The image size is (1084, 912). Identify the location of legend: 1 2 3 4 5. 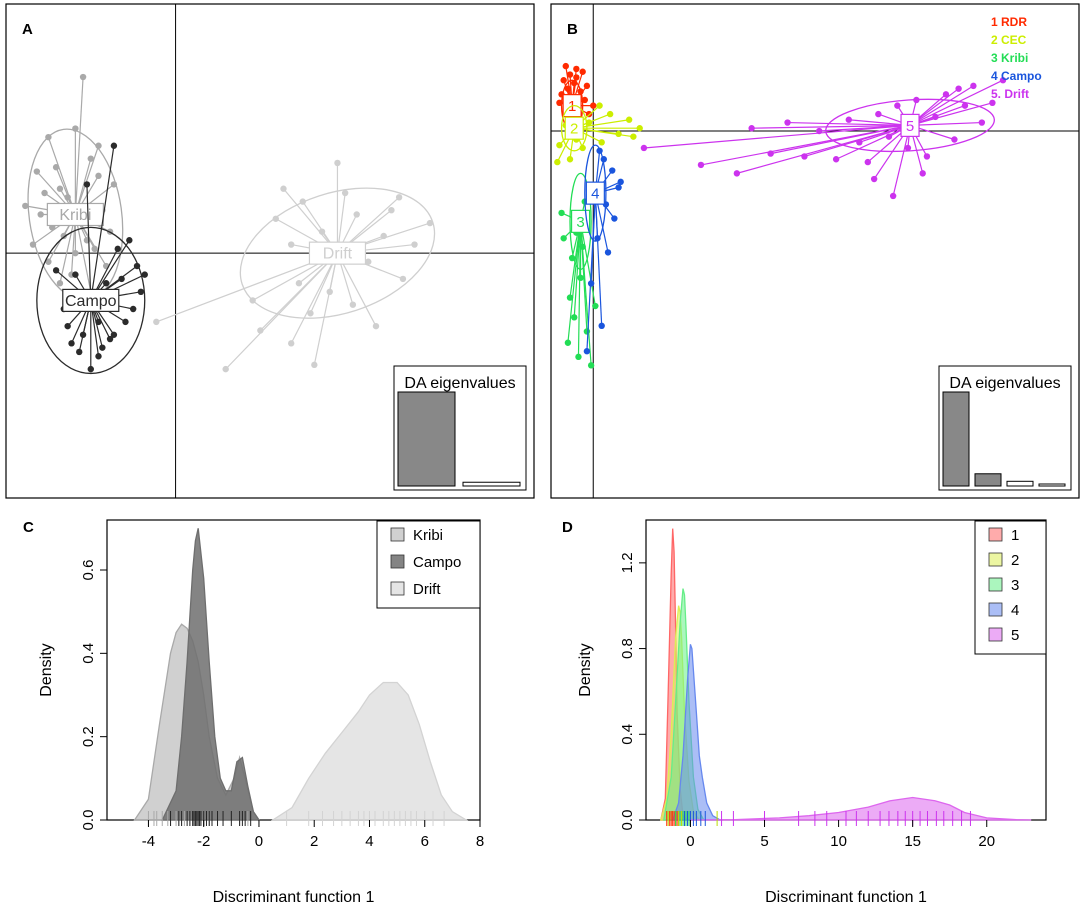
(1010, 587).